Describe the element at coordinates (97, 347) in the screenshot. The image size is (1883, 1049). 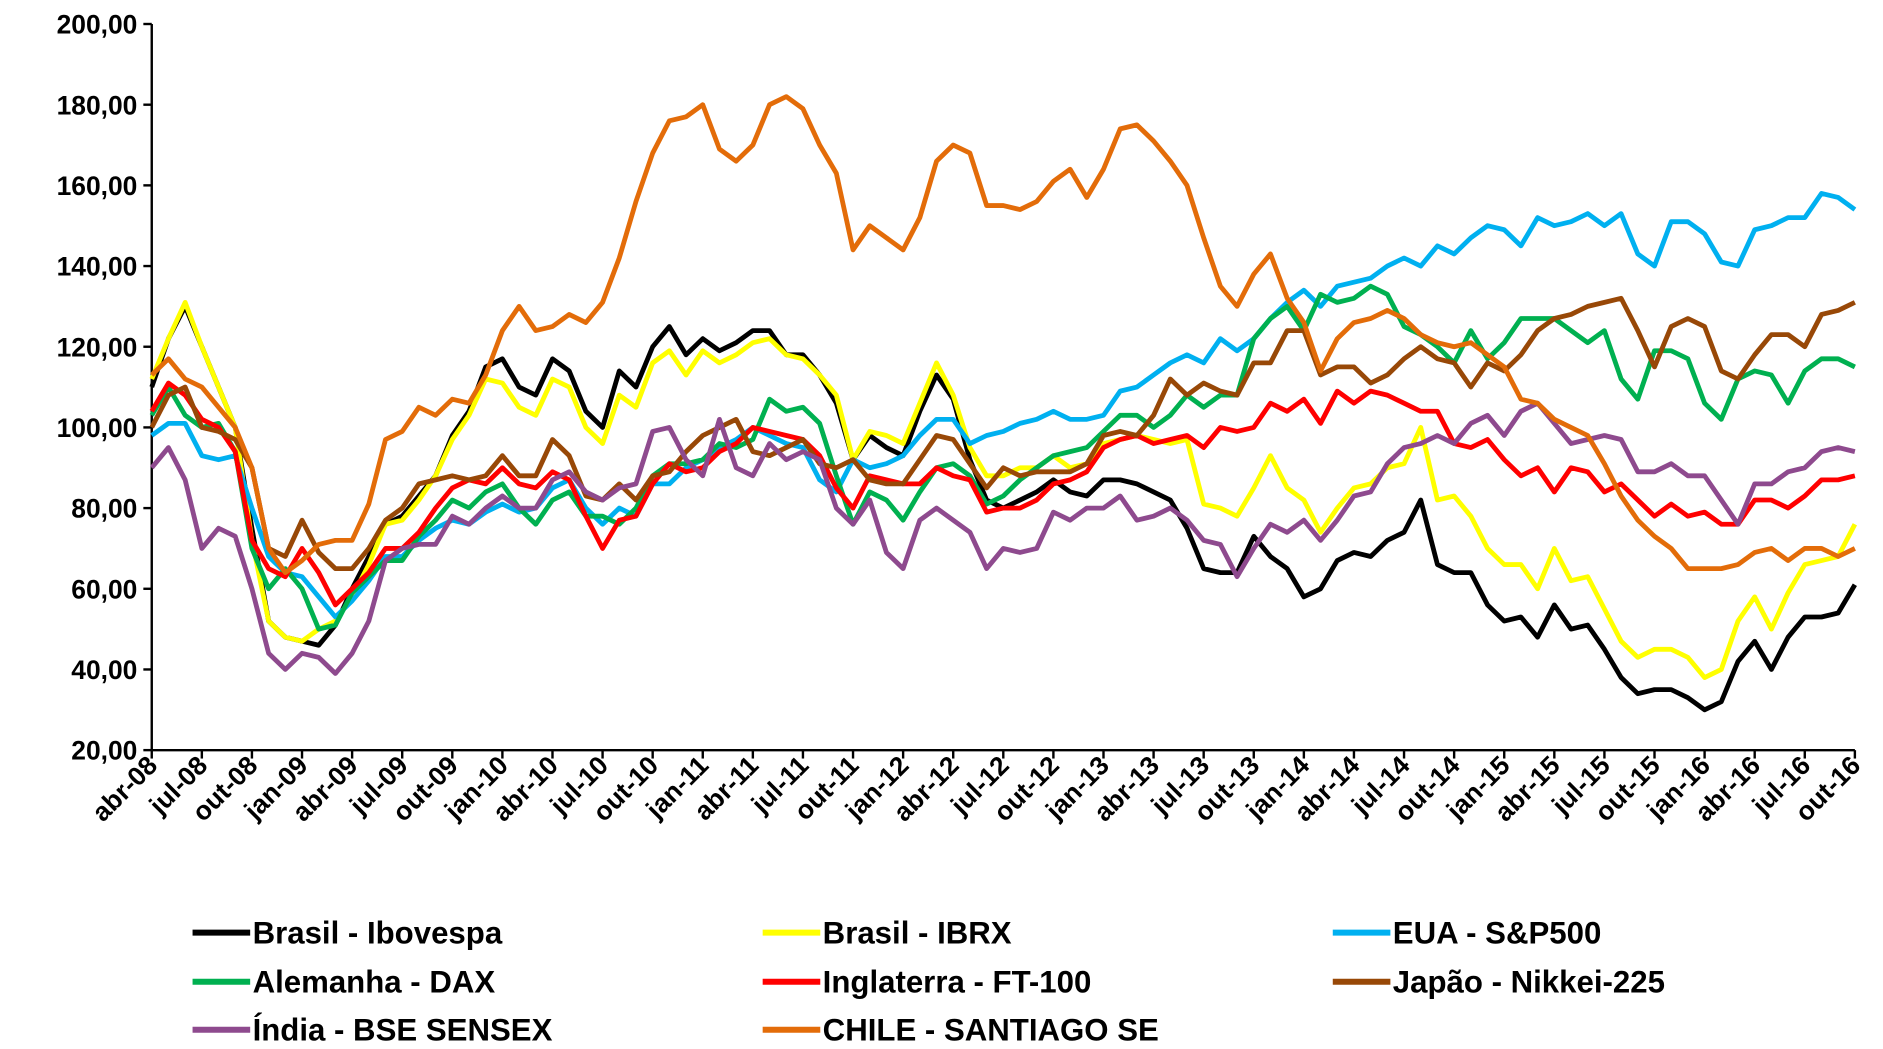
I see `y-tick-label: 120,00` at that location.